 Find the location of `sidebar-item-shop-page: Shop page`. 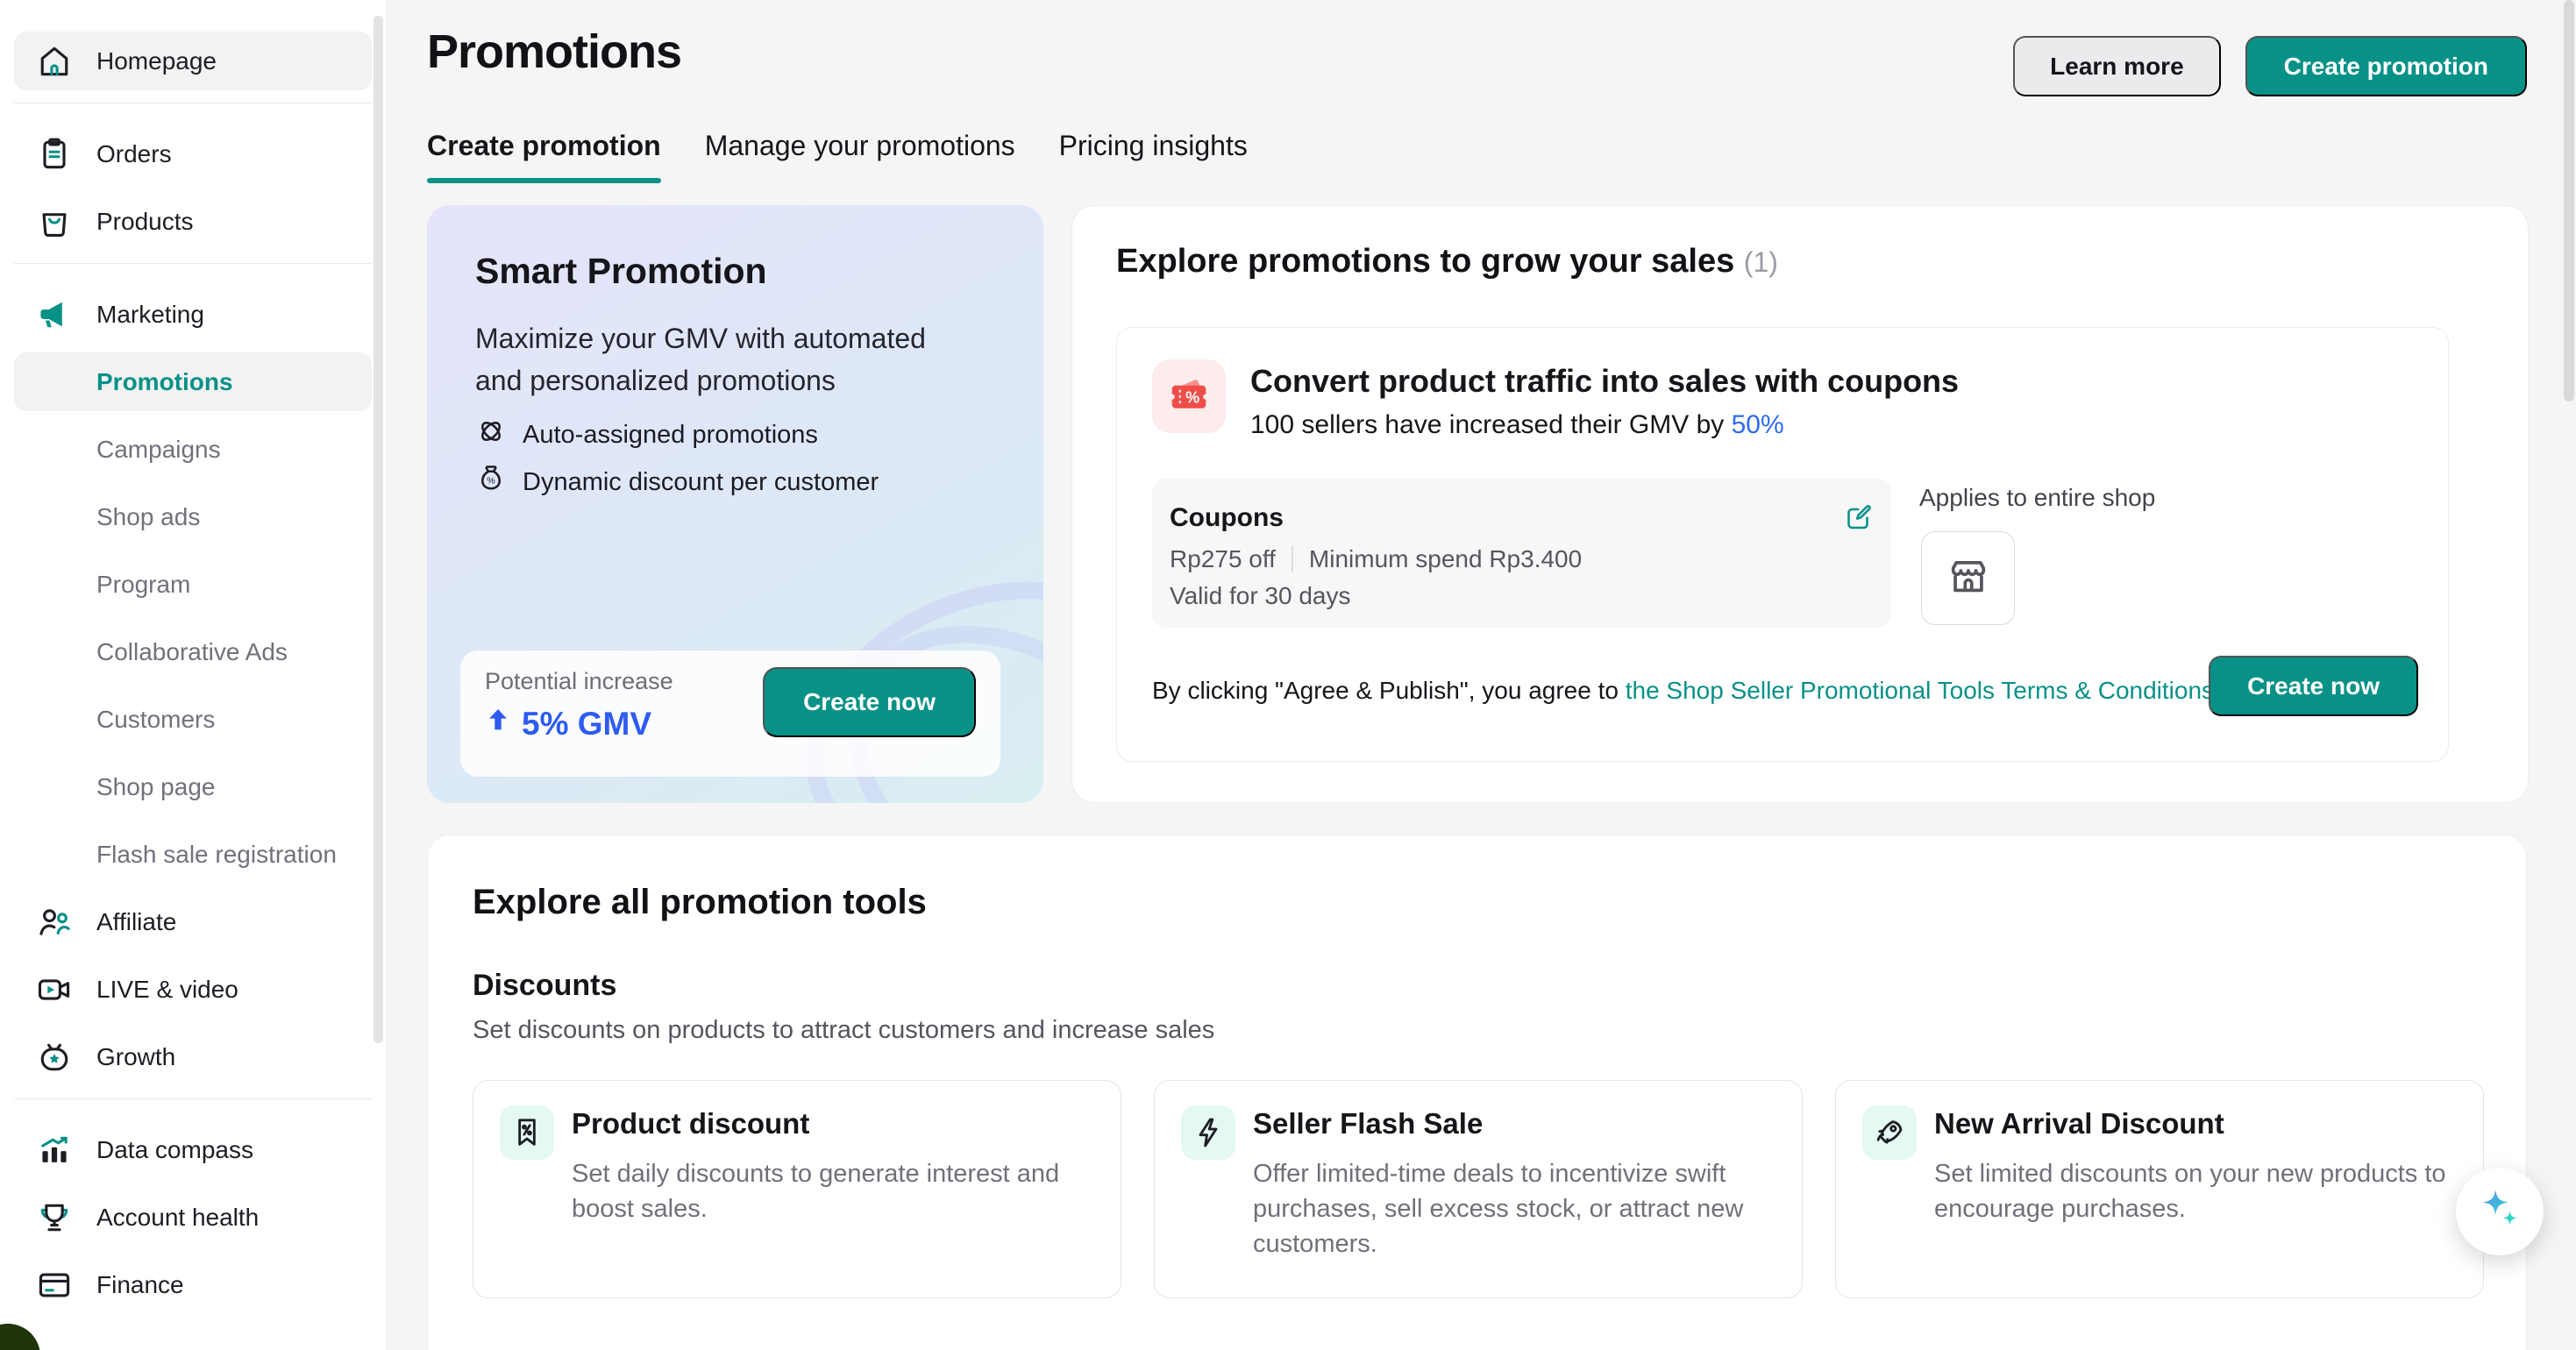

sidebar-item-shop-page: Shop page is located at coordinates (193, 786).